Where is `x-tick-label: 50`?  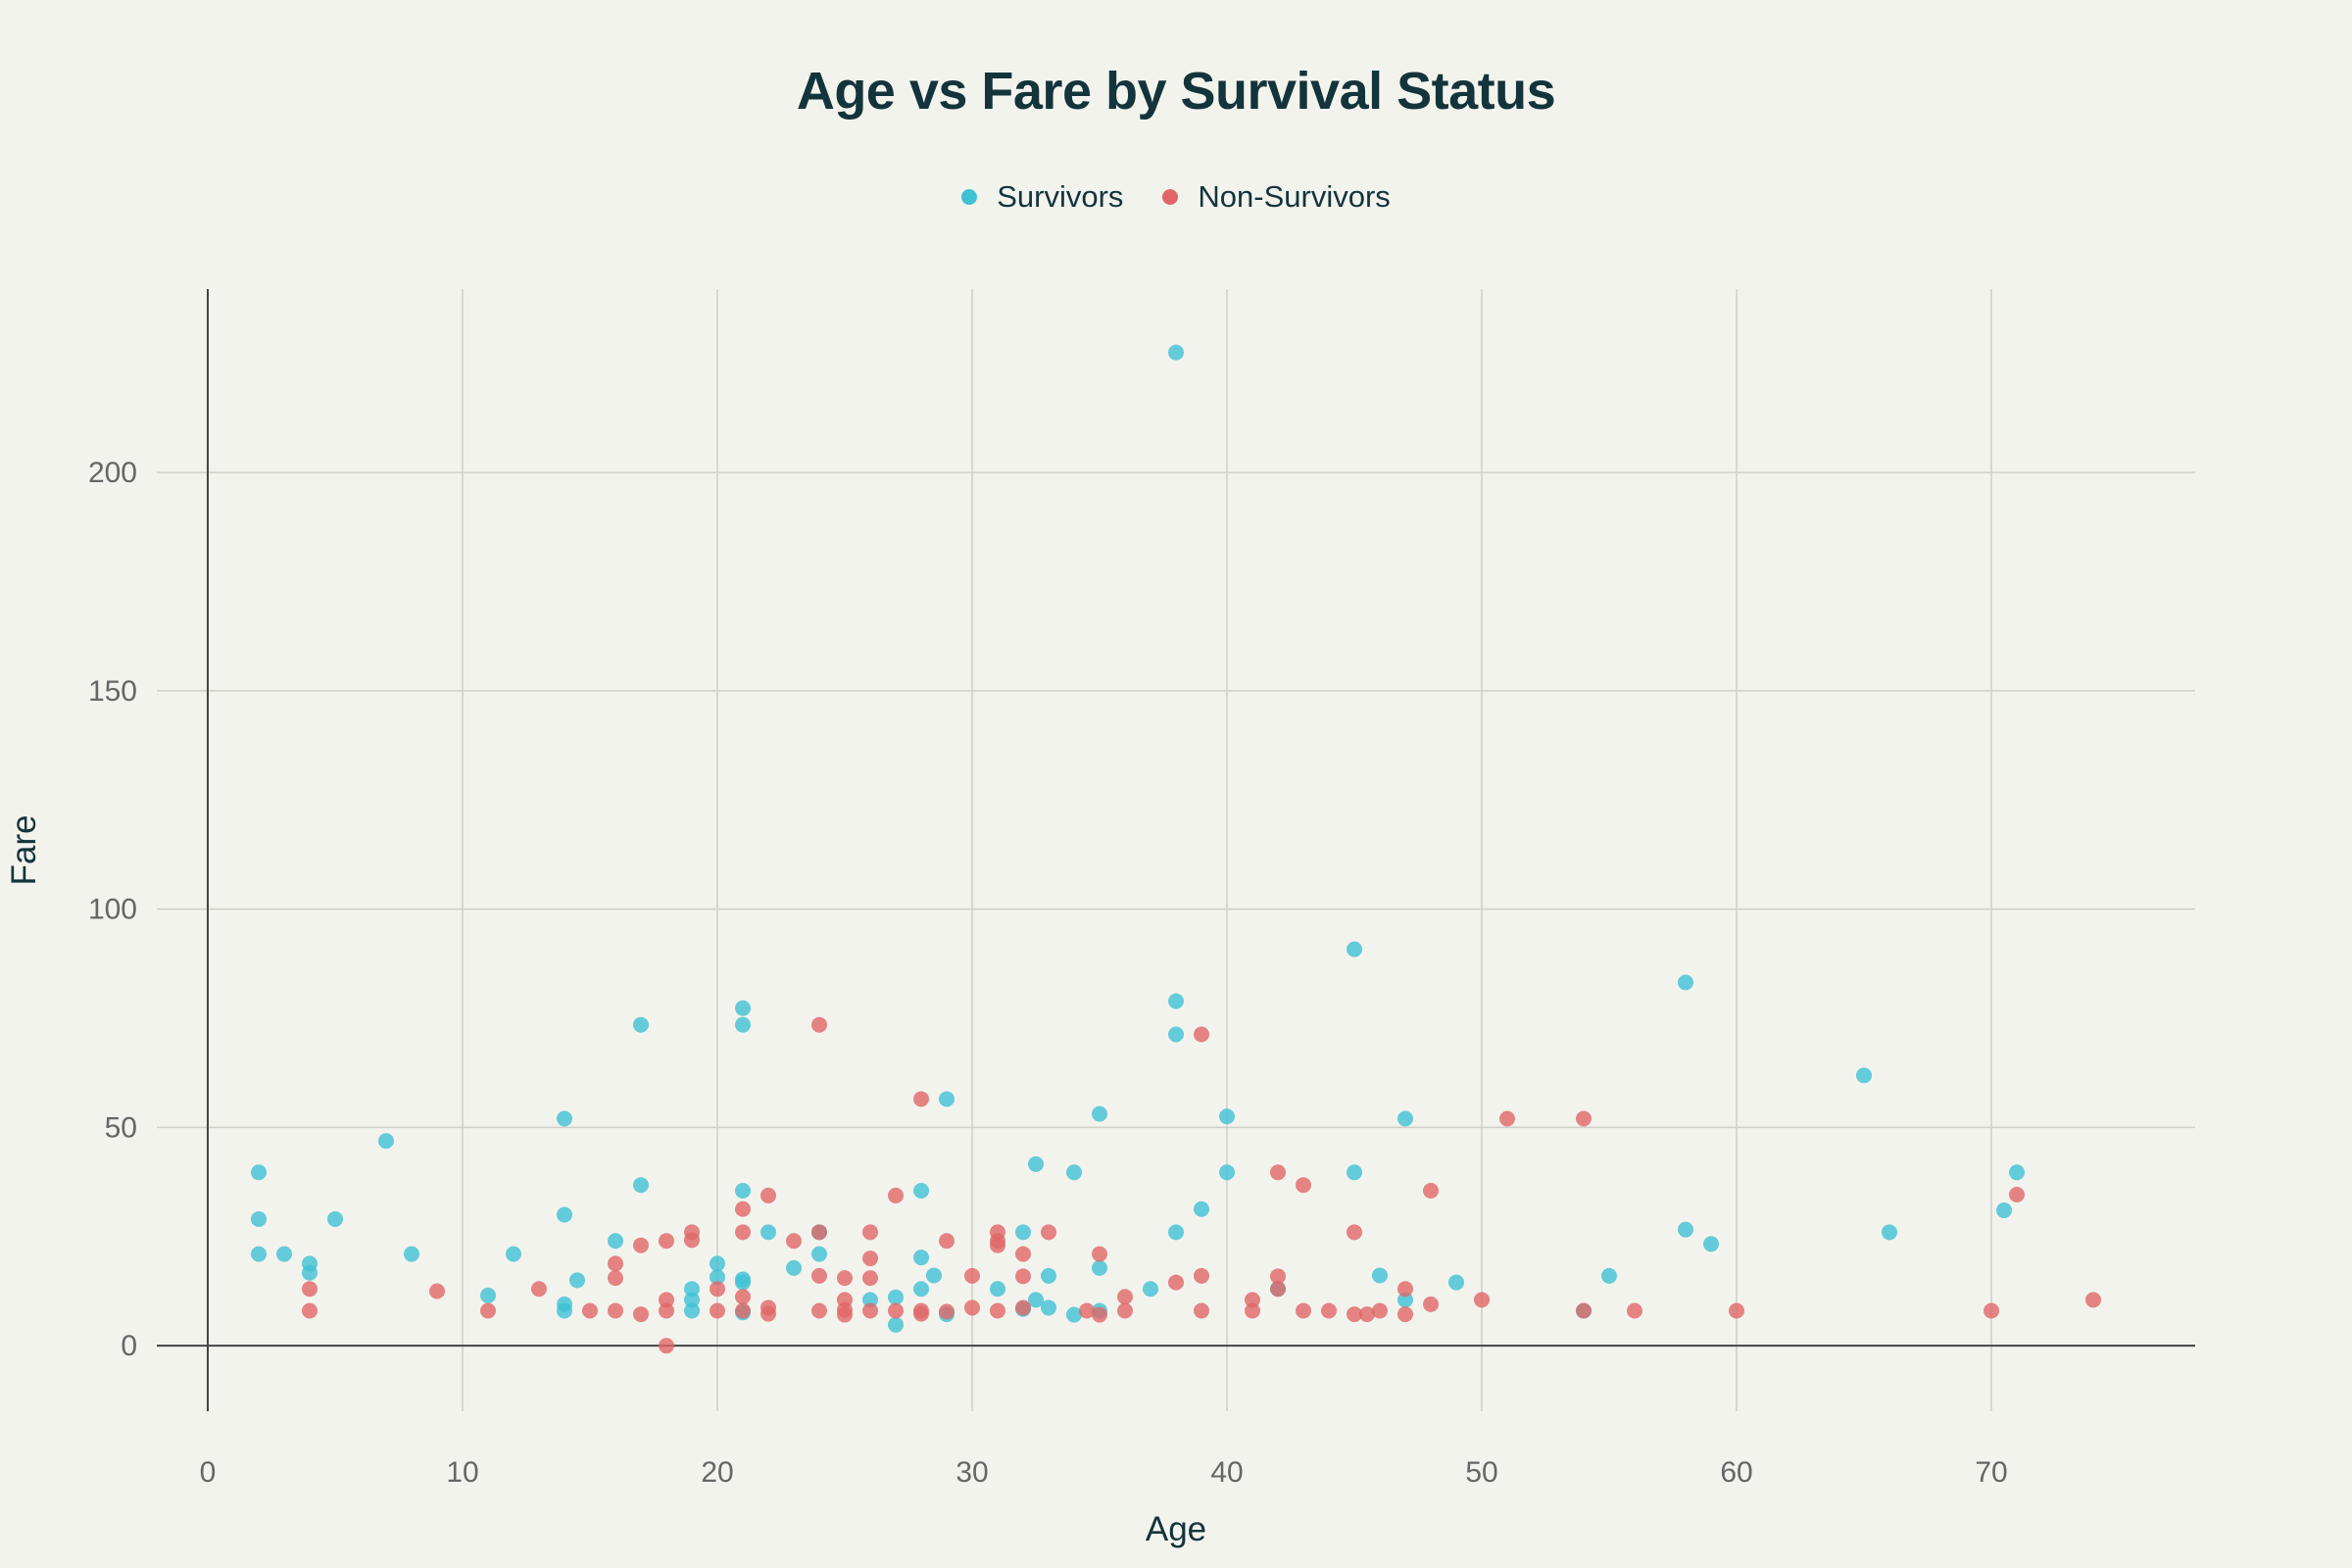 x-tick-label: 50 is located at coordinates (1481, 1472).